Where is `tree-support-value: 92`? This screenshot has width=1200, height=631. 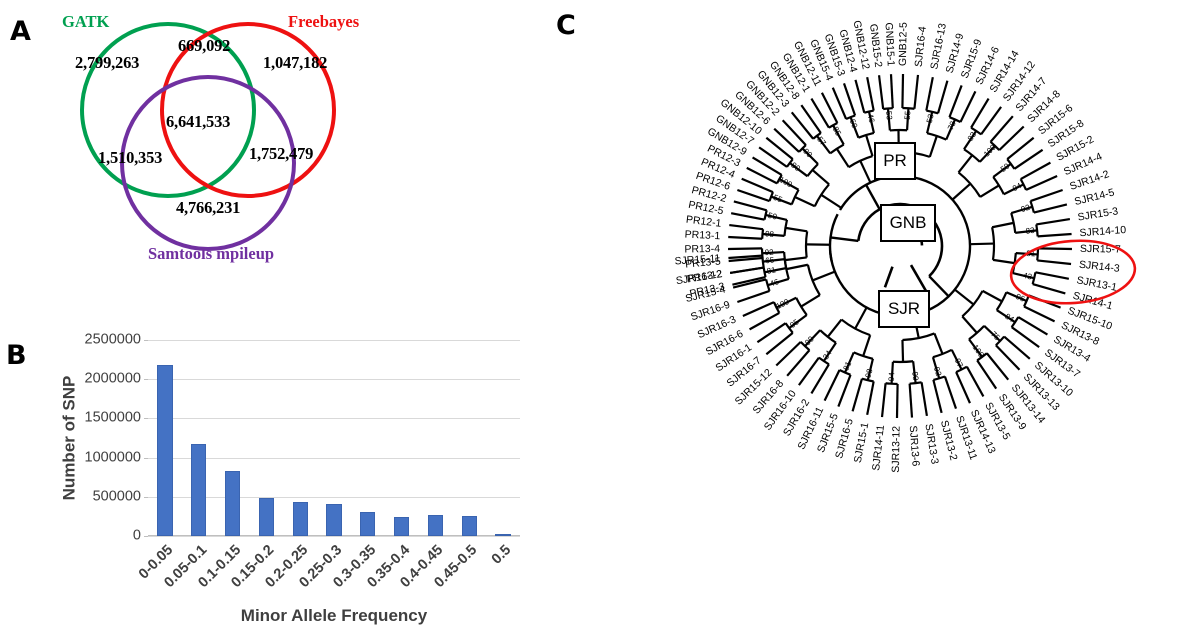 tree-support-value: 92 is located at coordinates (769, 252).